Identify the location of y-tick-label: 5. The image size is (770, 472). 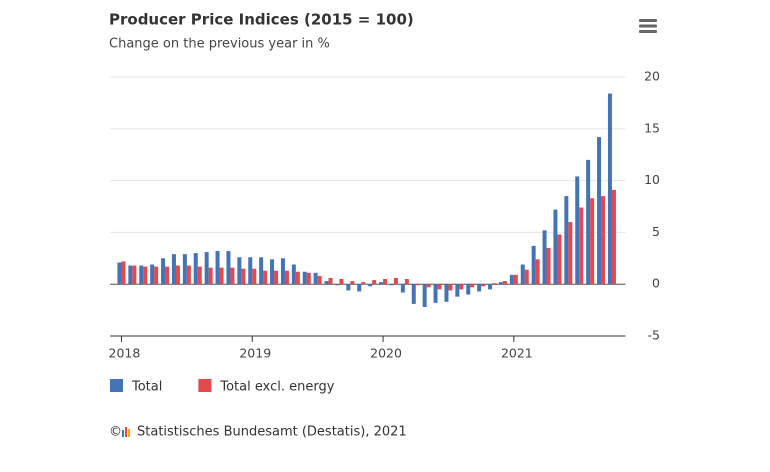
(656, 231).